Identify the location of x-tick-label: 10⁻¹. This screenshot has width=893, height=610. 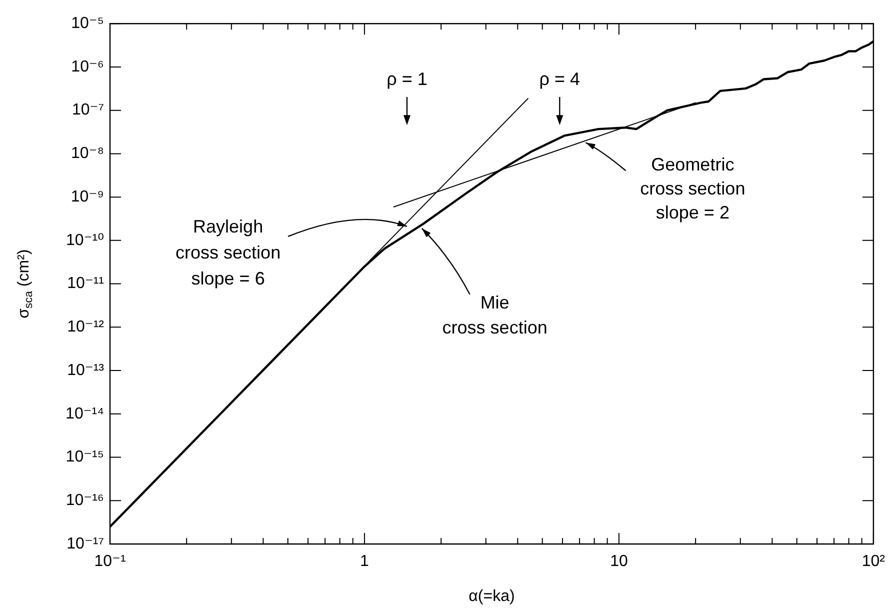
(110, 561).